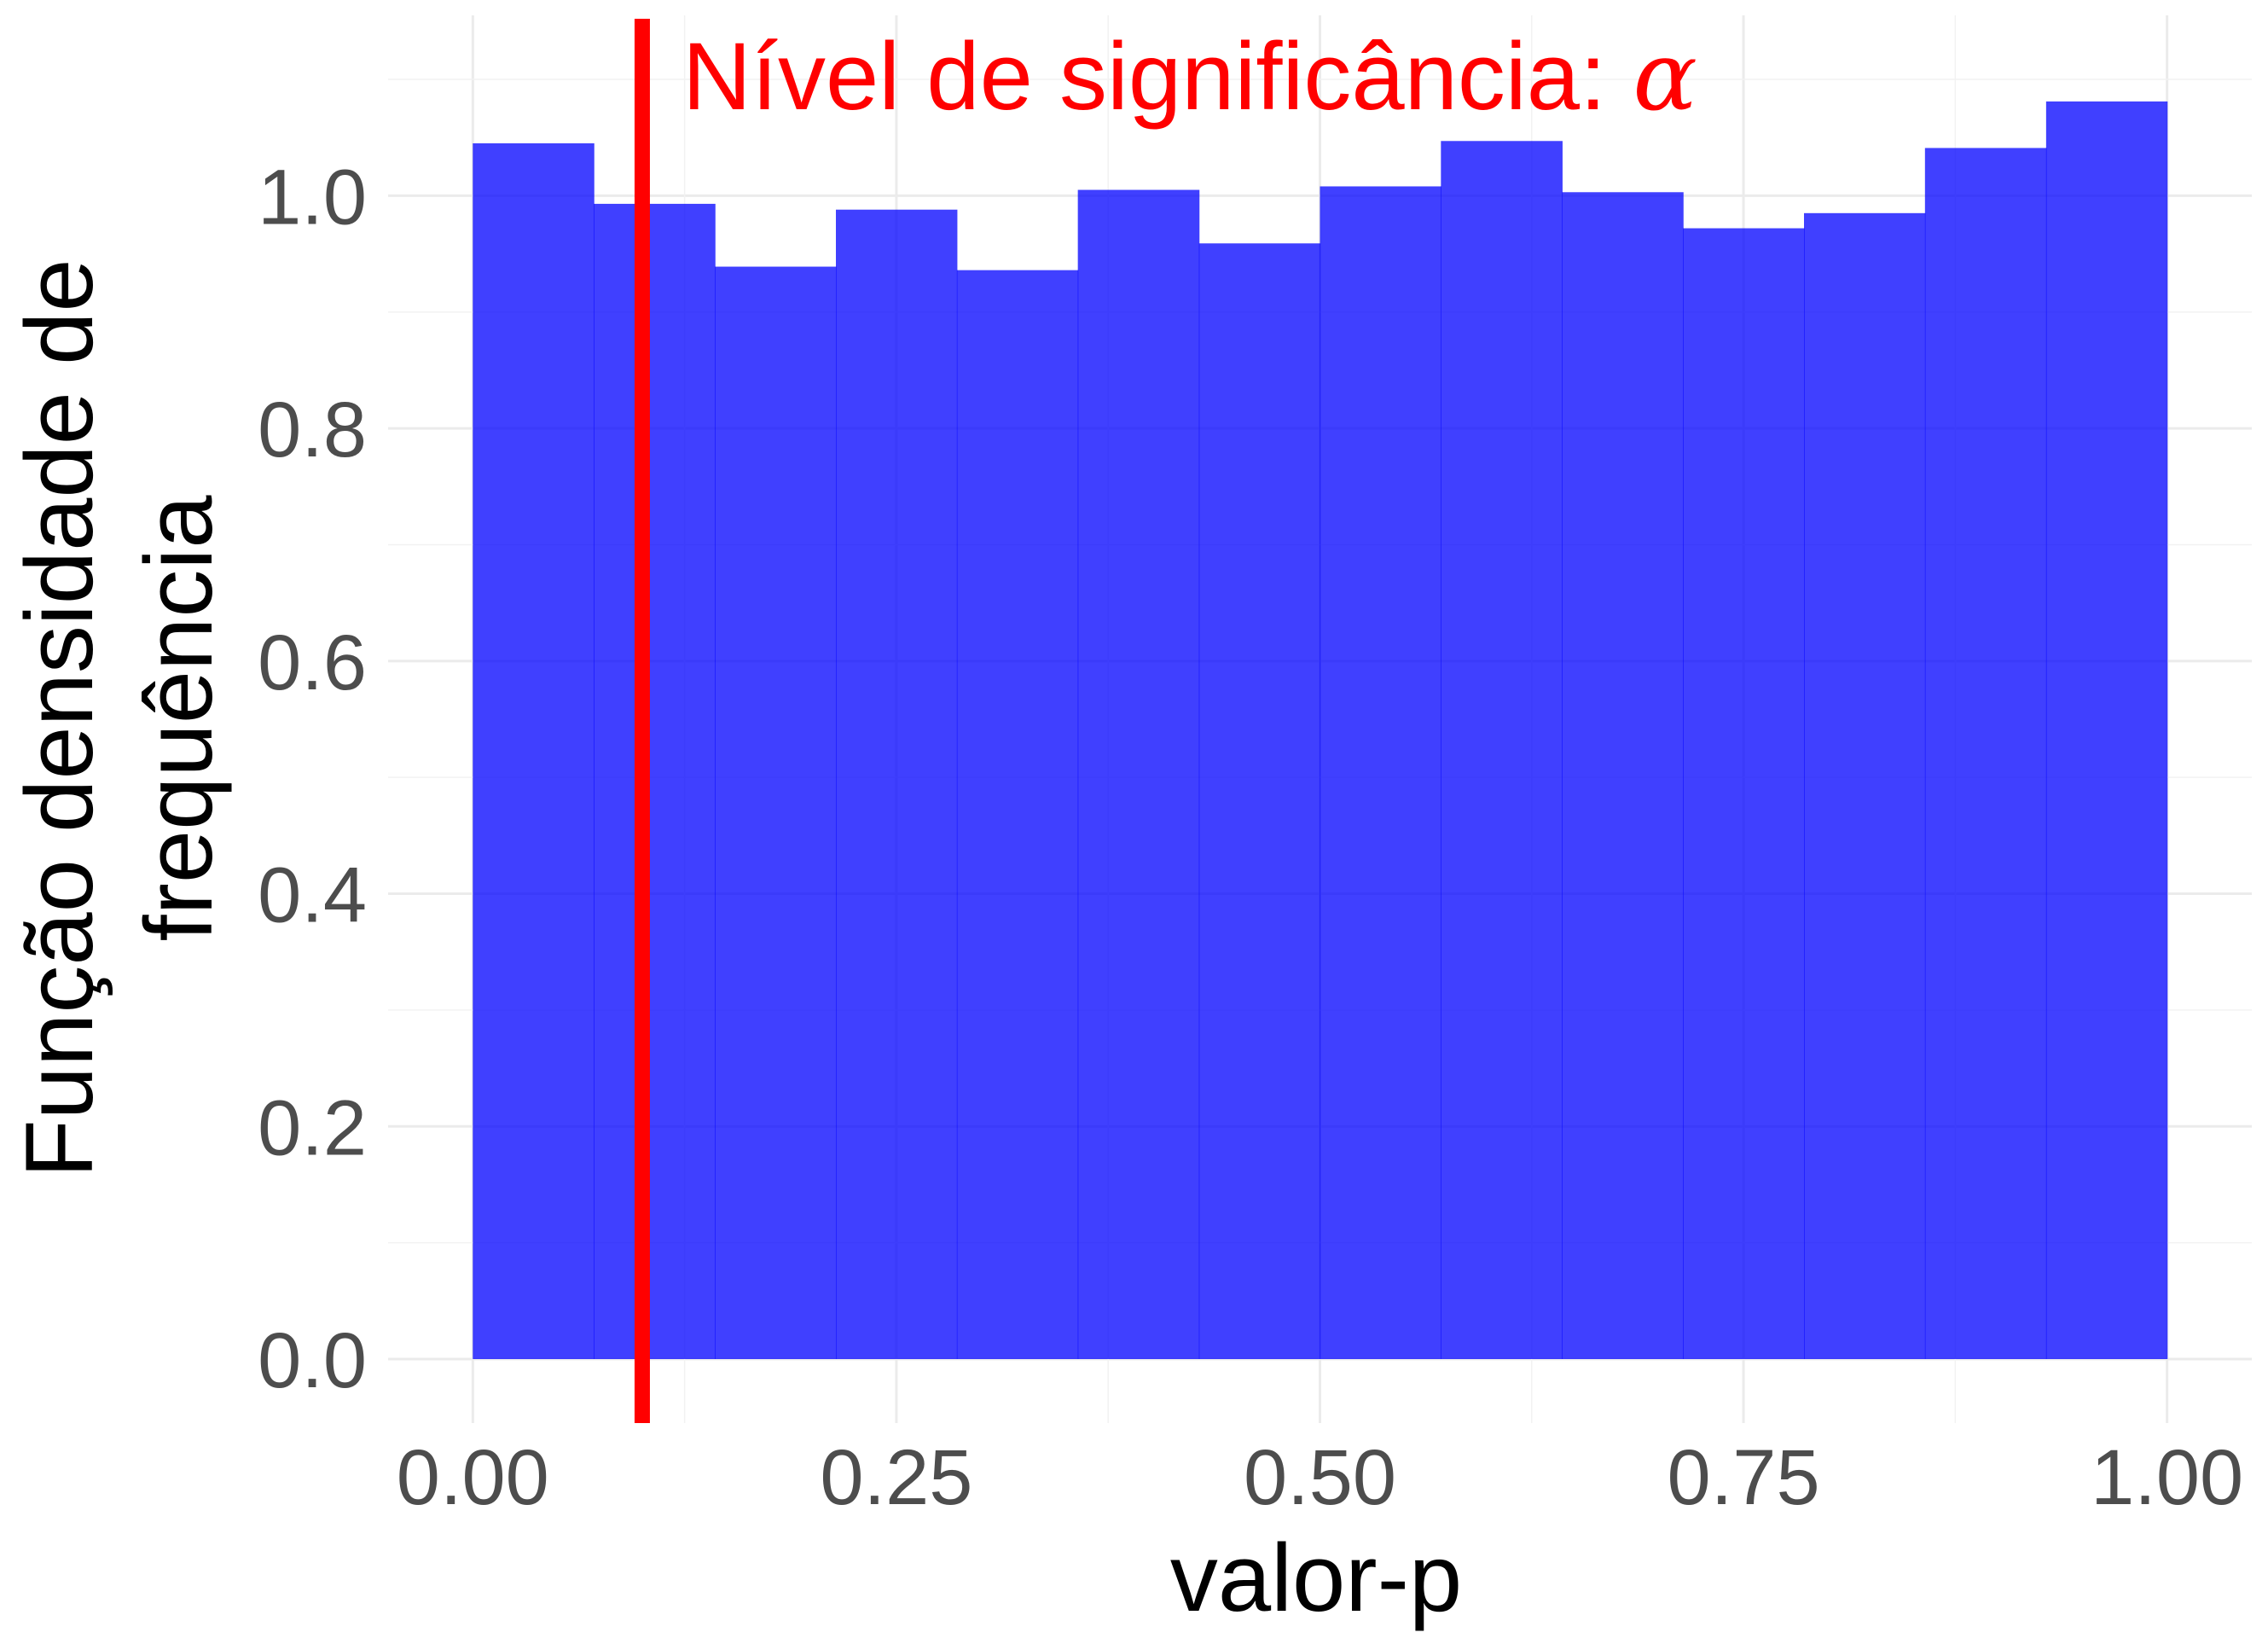 This screenshot has width=2268, height=1650. What do you see at coordinates (2167, 1477) in the screenshot?
I see `x-tick-label: 1.00` at bounding box center [2167, 1477].